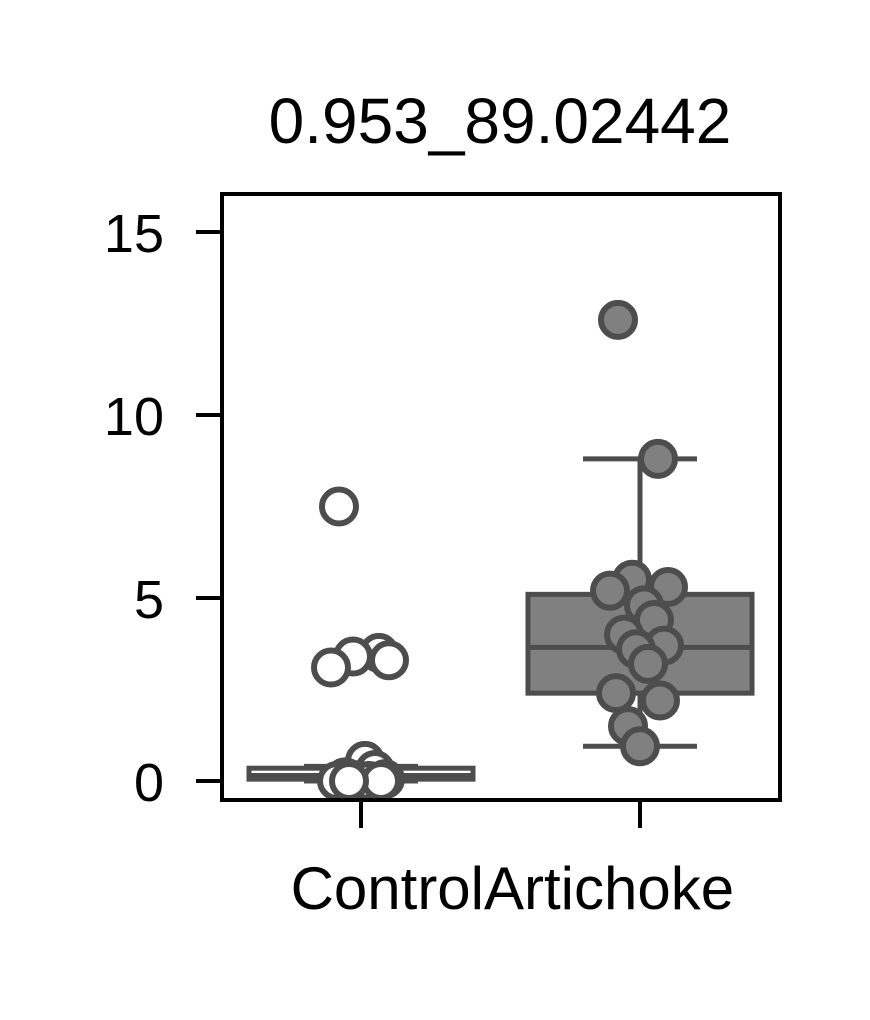 The width and height of the screenshot is (870, 1020). Describe the element at coordinates (149, 600) in the screenshot. I see `y-tick-label: 5` at that location.